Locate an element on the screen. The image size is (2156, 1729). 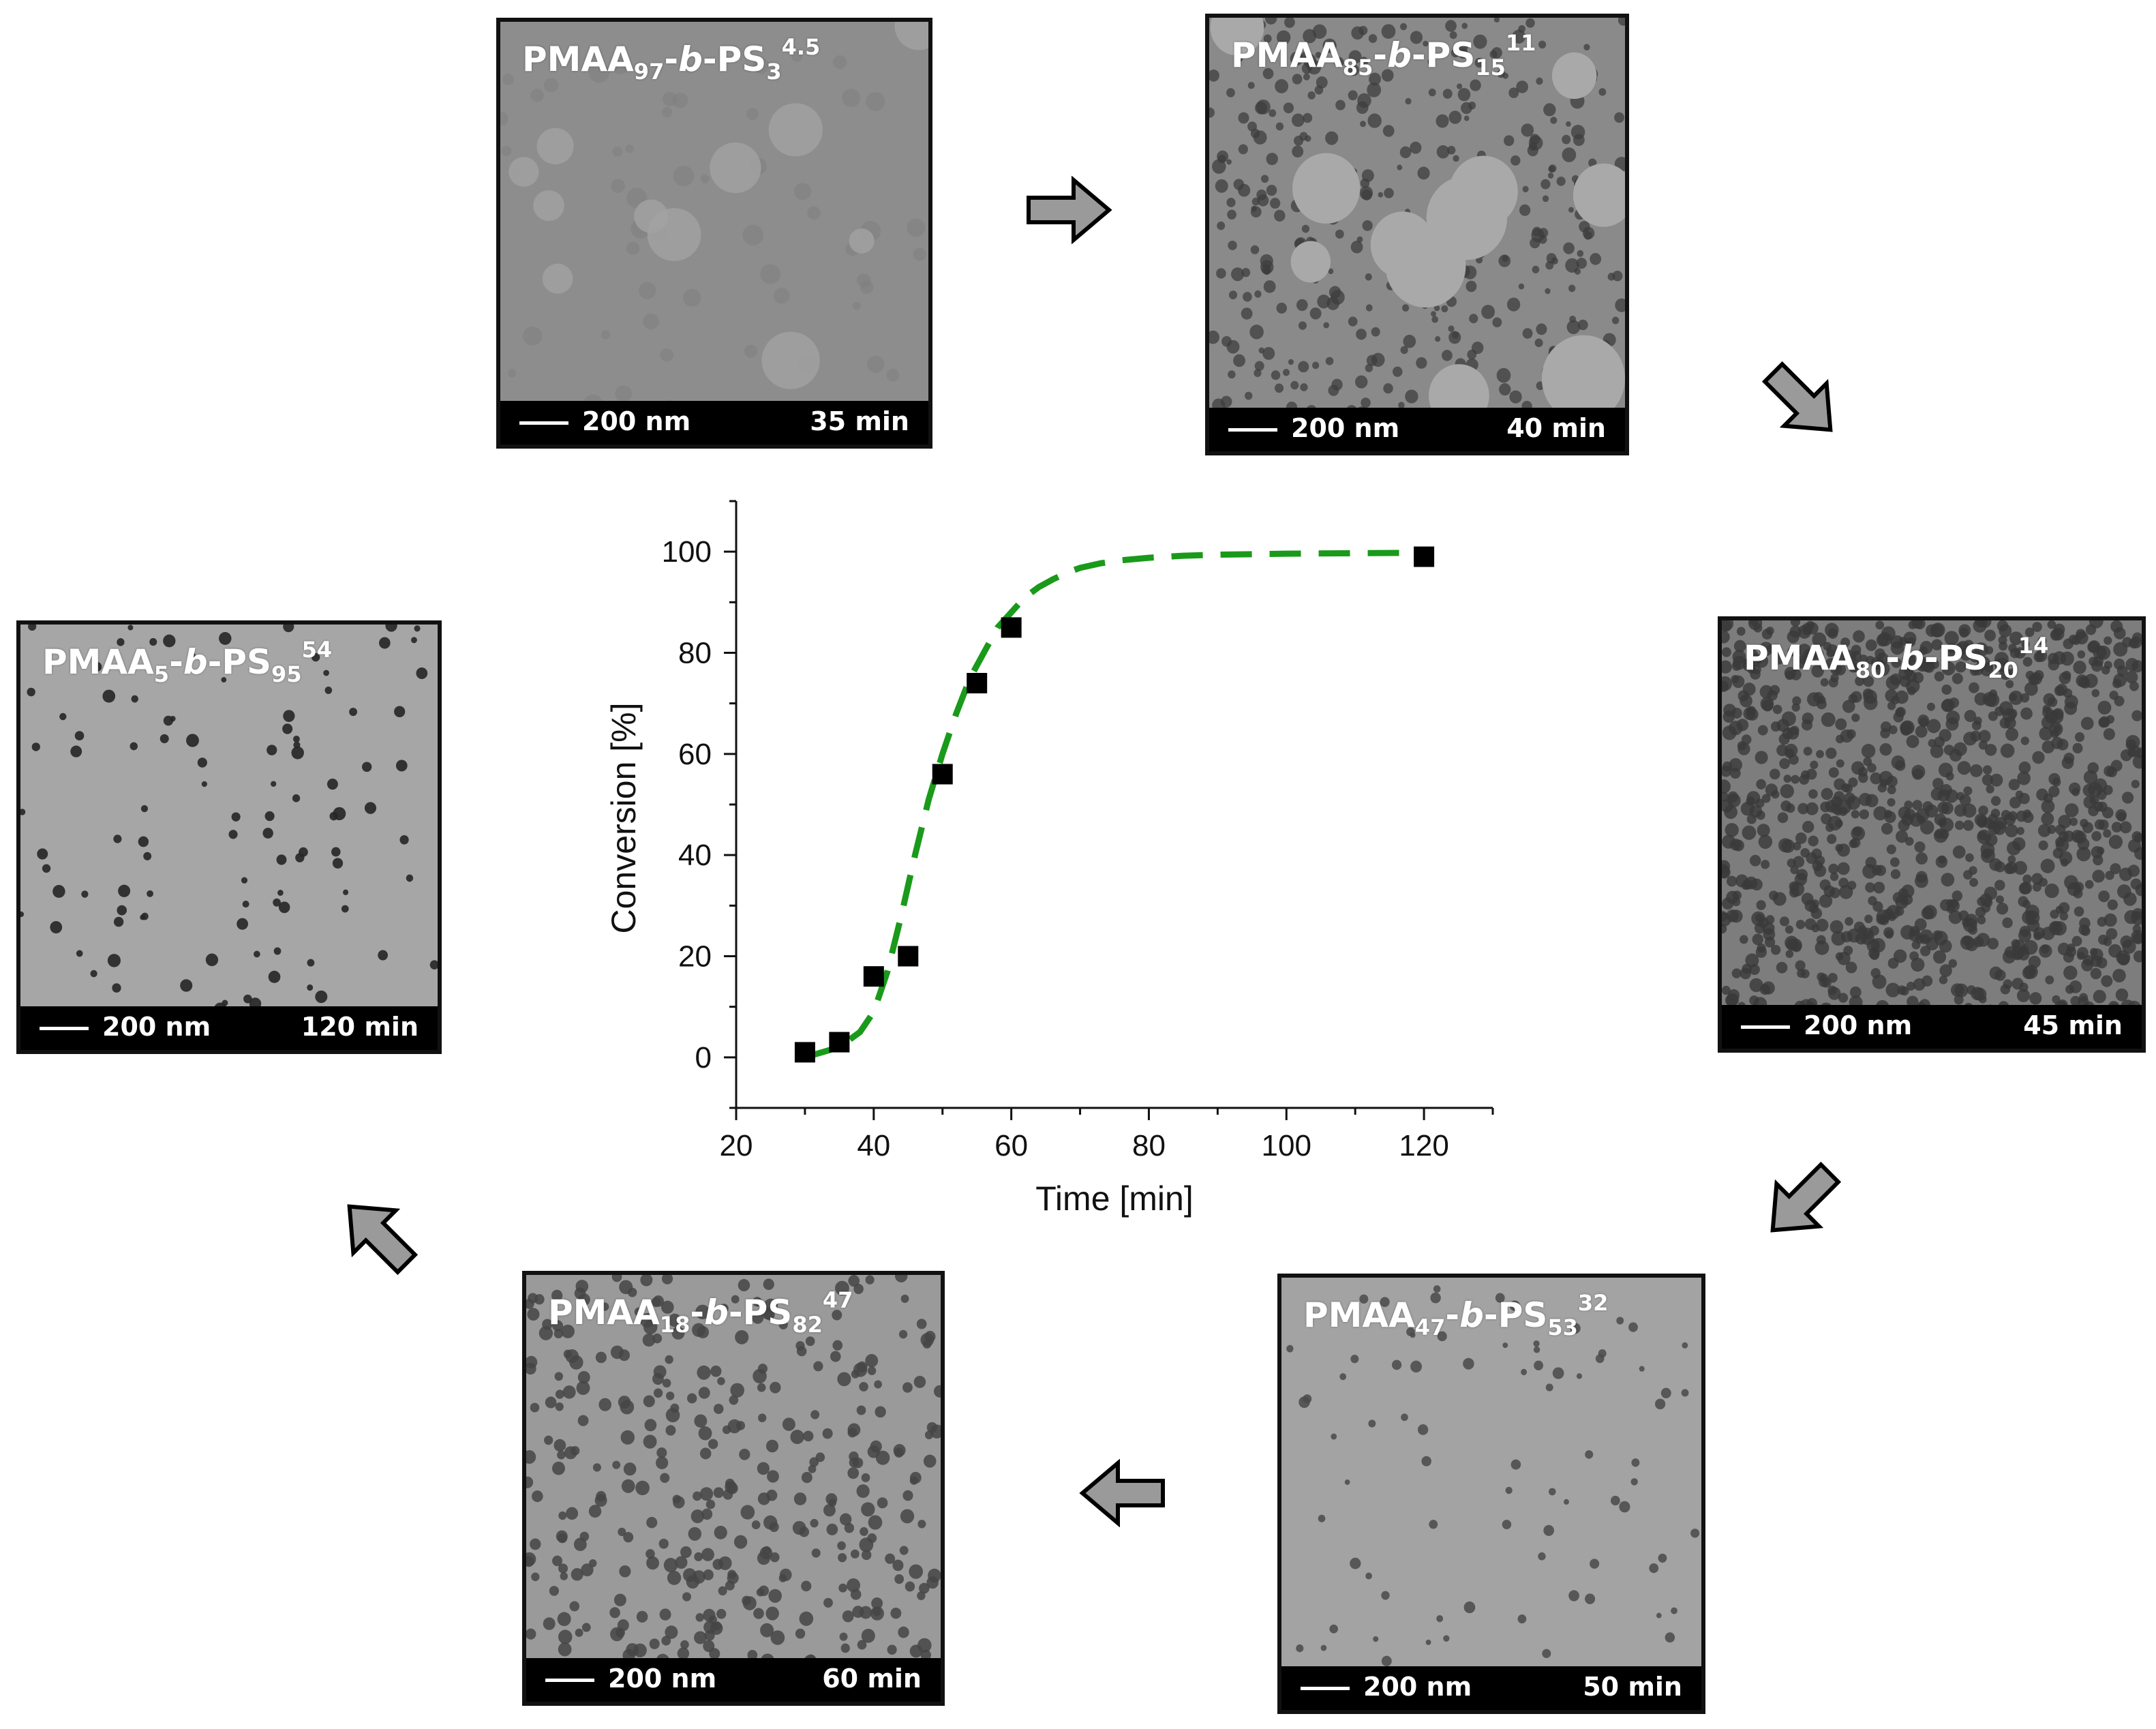
time-text: 45 min is located at coordinates (2073, 1025).